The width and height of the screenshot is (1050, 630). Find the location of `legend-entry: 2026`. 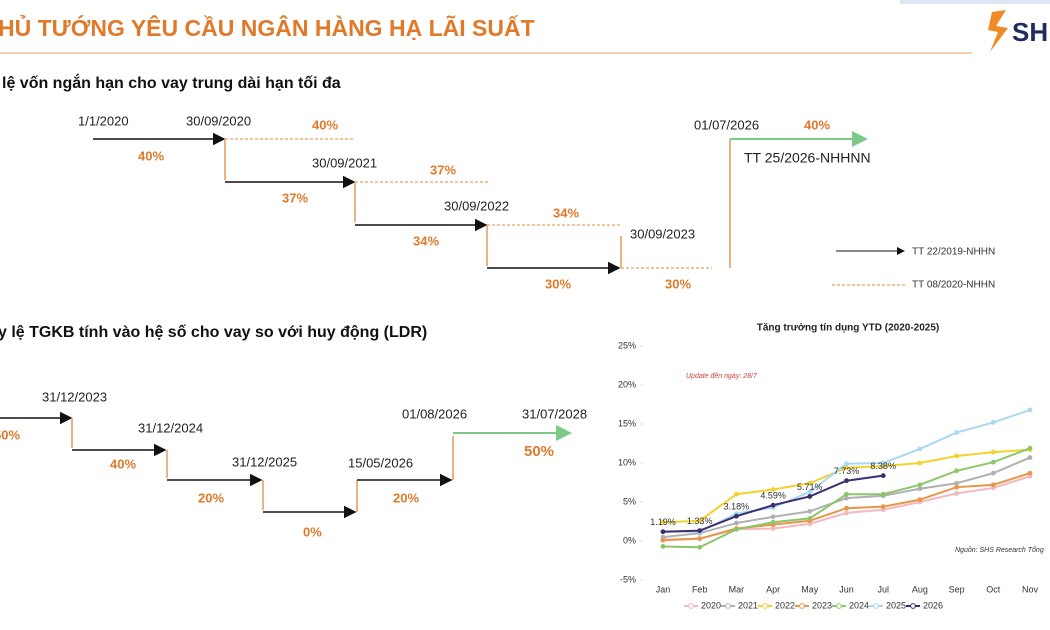

legend-entry: 2026 is located at coordinates (933, 605).